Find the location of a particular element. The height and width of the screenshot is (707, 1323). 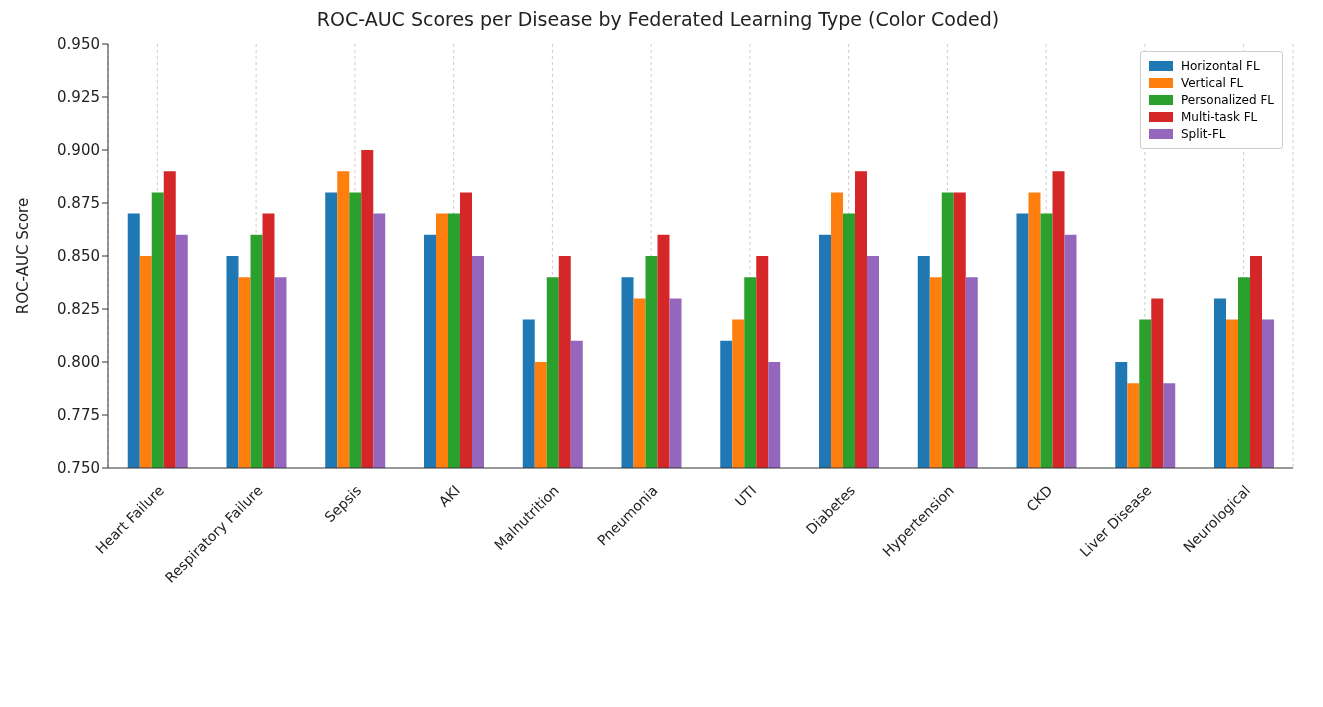

y-tick-label: 0.900 is located at coordinates (78, 150).